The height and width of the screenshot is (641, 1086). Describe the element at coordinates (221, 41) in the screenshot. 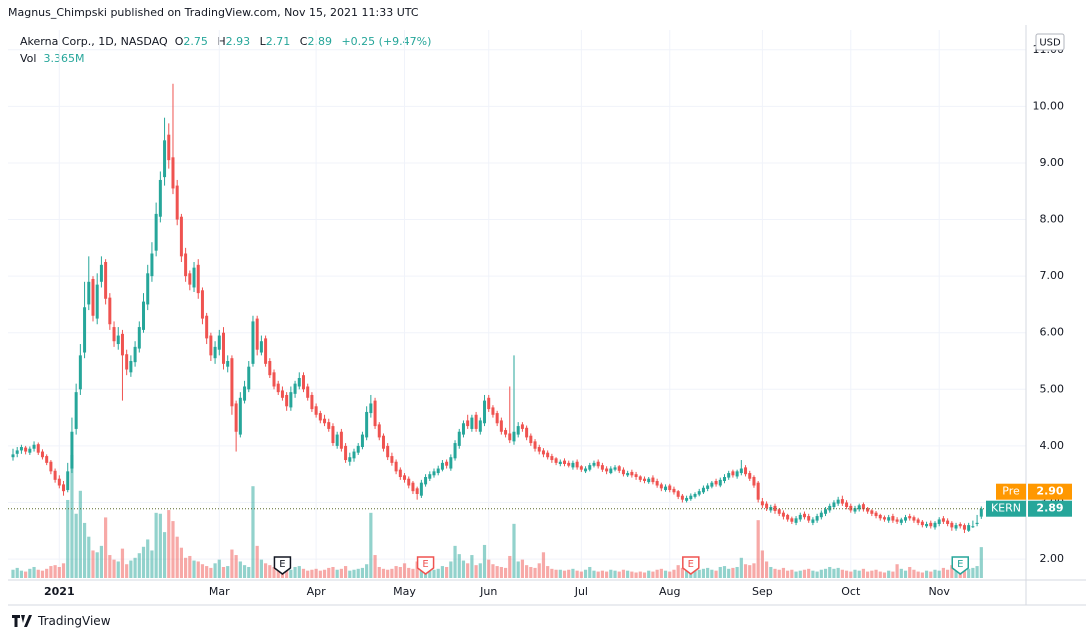

I see `legend-key: H` at that location.